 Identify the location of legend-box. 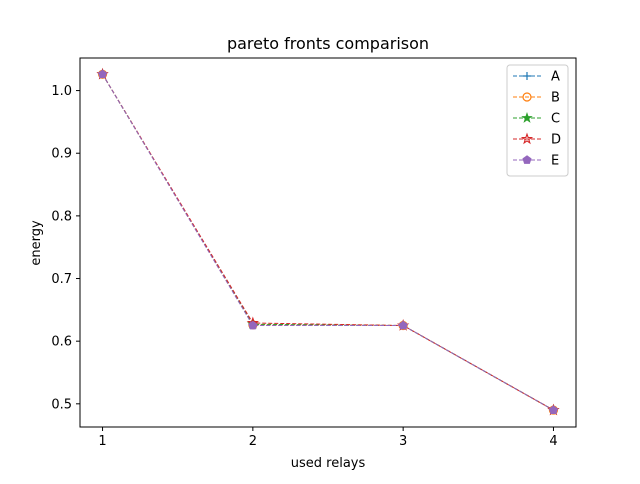
(537, 120).